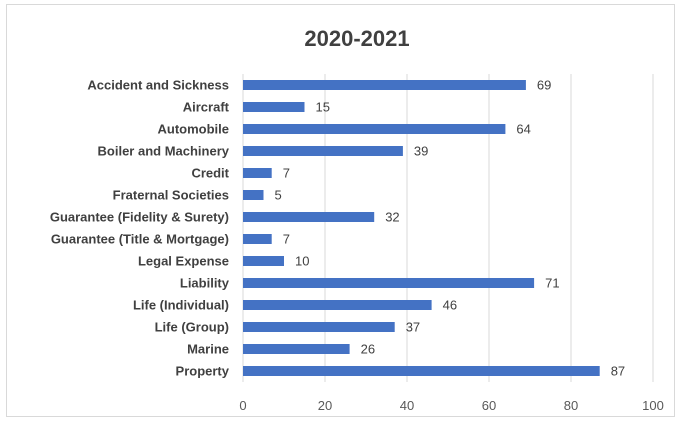 The image size is (681, 421). I want to click on data-label: 71, so click(552, 283).